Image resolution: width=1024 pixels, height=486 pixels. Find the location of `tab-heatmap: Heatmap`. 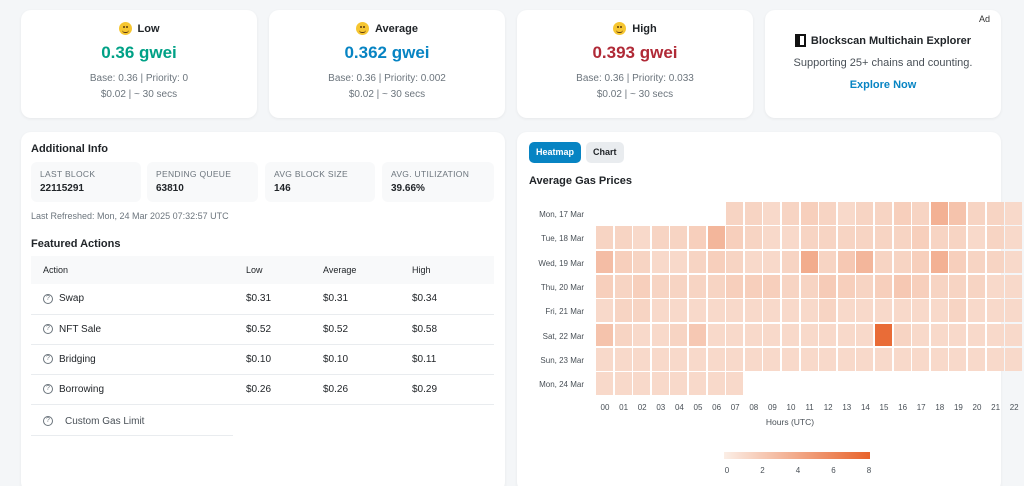

tab-heatmap: Heatmap is located at coordinates (555, 152).